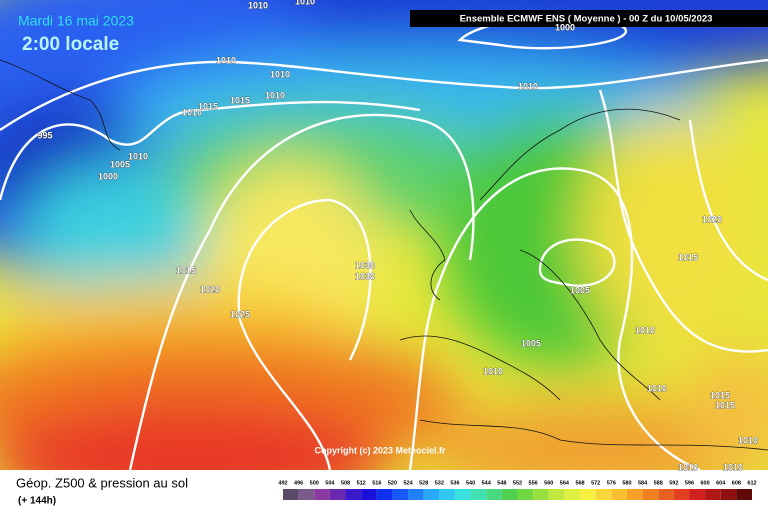 Image resolution: width=768 pixels, height=517 pixels. What do you see at coordinates (611, 483) in the screenshot?
I see `scale-label: 576` at bounding box center [611, 483].